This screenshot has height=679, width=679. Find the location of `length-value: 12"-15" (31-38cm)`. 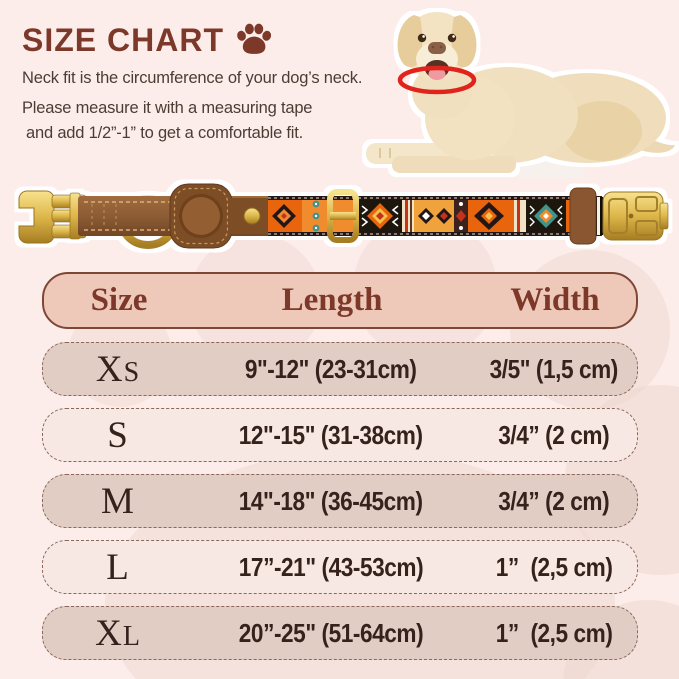

length-value: 12"-15" (31-38cm) is located at coordinates (331, 434).